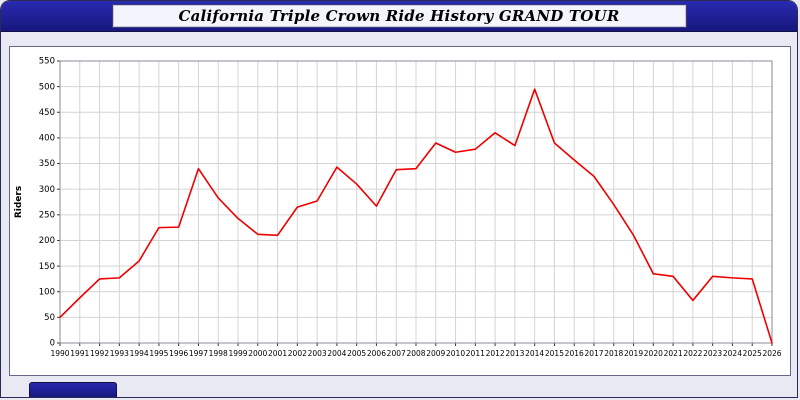 The width and height of the screenshot is (800, 400). Describe the element at coordinates (47, 216) in the screenshot. I see `y-tick-label: 250` at that location.